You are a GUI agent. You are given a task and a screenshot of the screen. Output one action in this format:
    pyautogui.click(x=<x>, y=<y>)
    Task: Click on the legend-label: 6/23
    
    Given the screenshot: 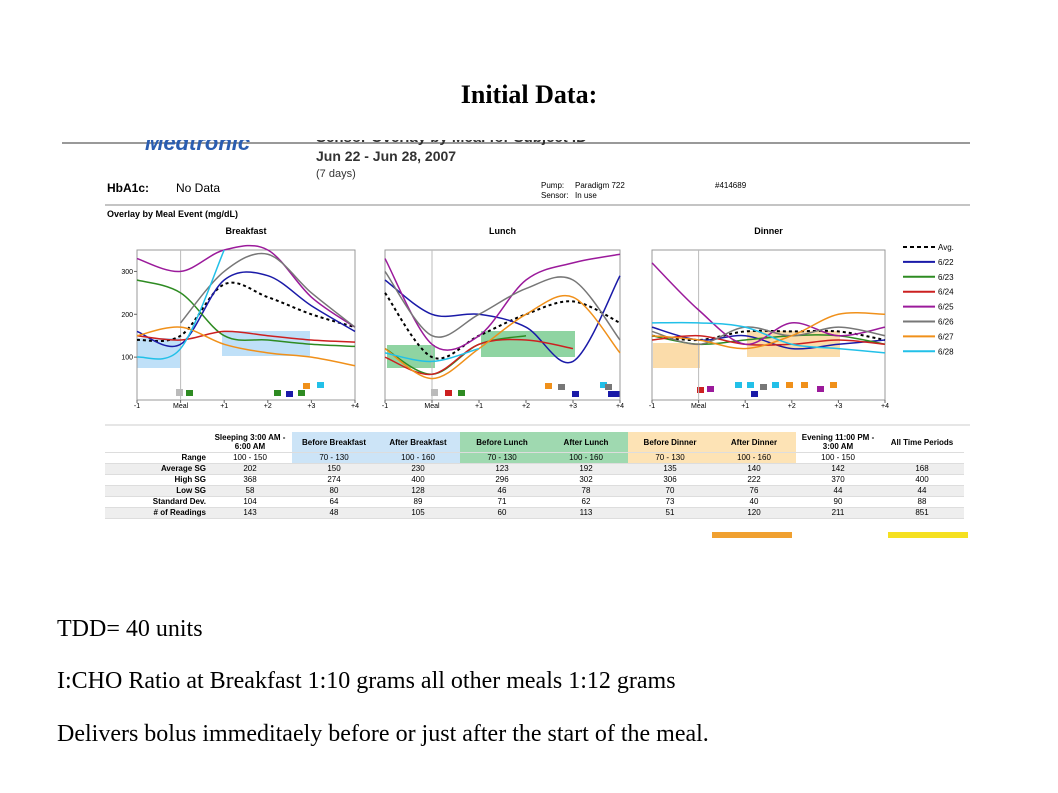 What is the action you would take?
    pyautogui.click(x=946, y=277)
    